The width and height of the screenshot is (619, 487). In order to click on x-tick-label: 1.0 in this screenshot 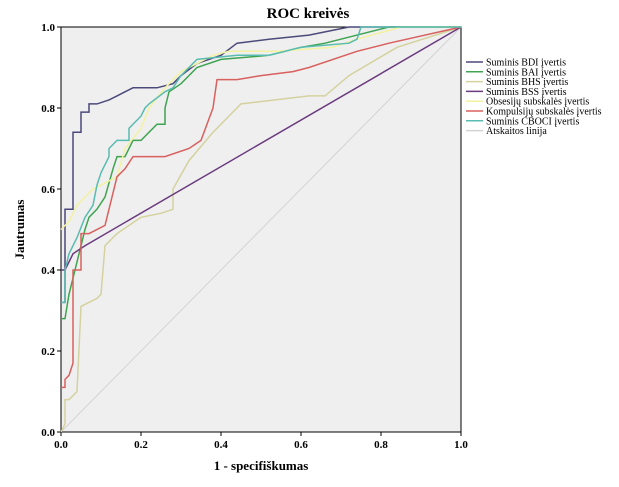, I will do `click(461, 445)`.